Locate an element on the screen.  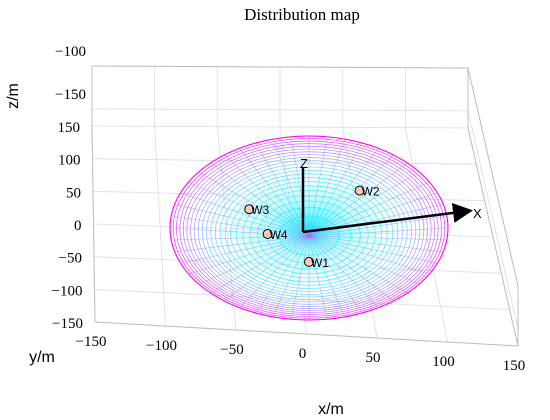
y-axis-line is located at coordinates (93, 224).